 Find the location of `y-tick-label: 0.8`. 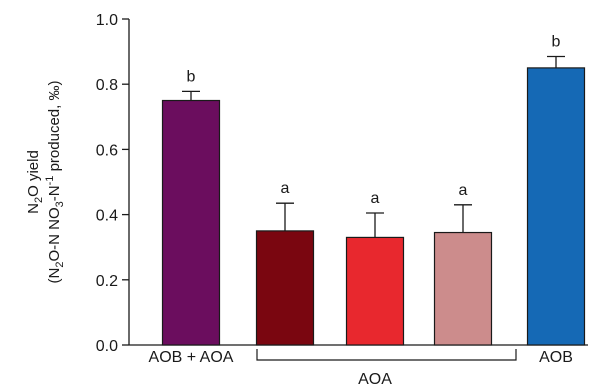

y-tick-label: 0.8 is located at coordinates (107, 85).